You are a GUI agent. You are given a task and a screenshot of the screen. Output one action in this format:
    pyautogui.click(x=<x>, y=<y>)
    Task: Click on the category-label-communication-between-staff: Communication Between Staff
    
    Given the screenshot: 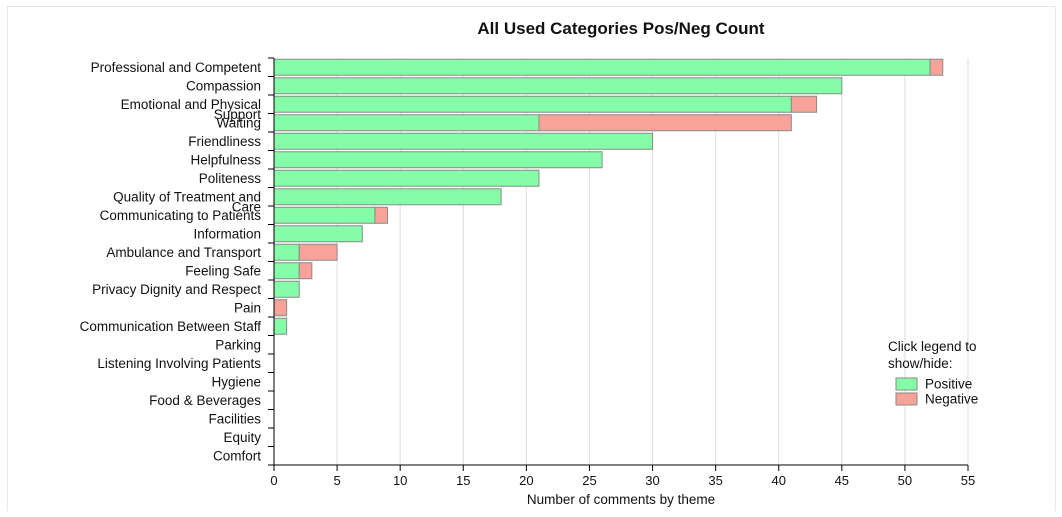 What is the action you would take?
    pyautogui.click(x=171, y=326)
    